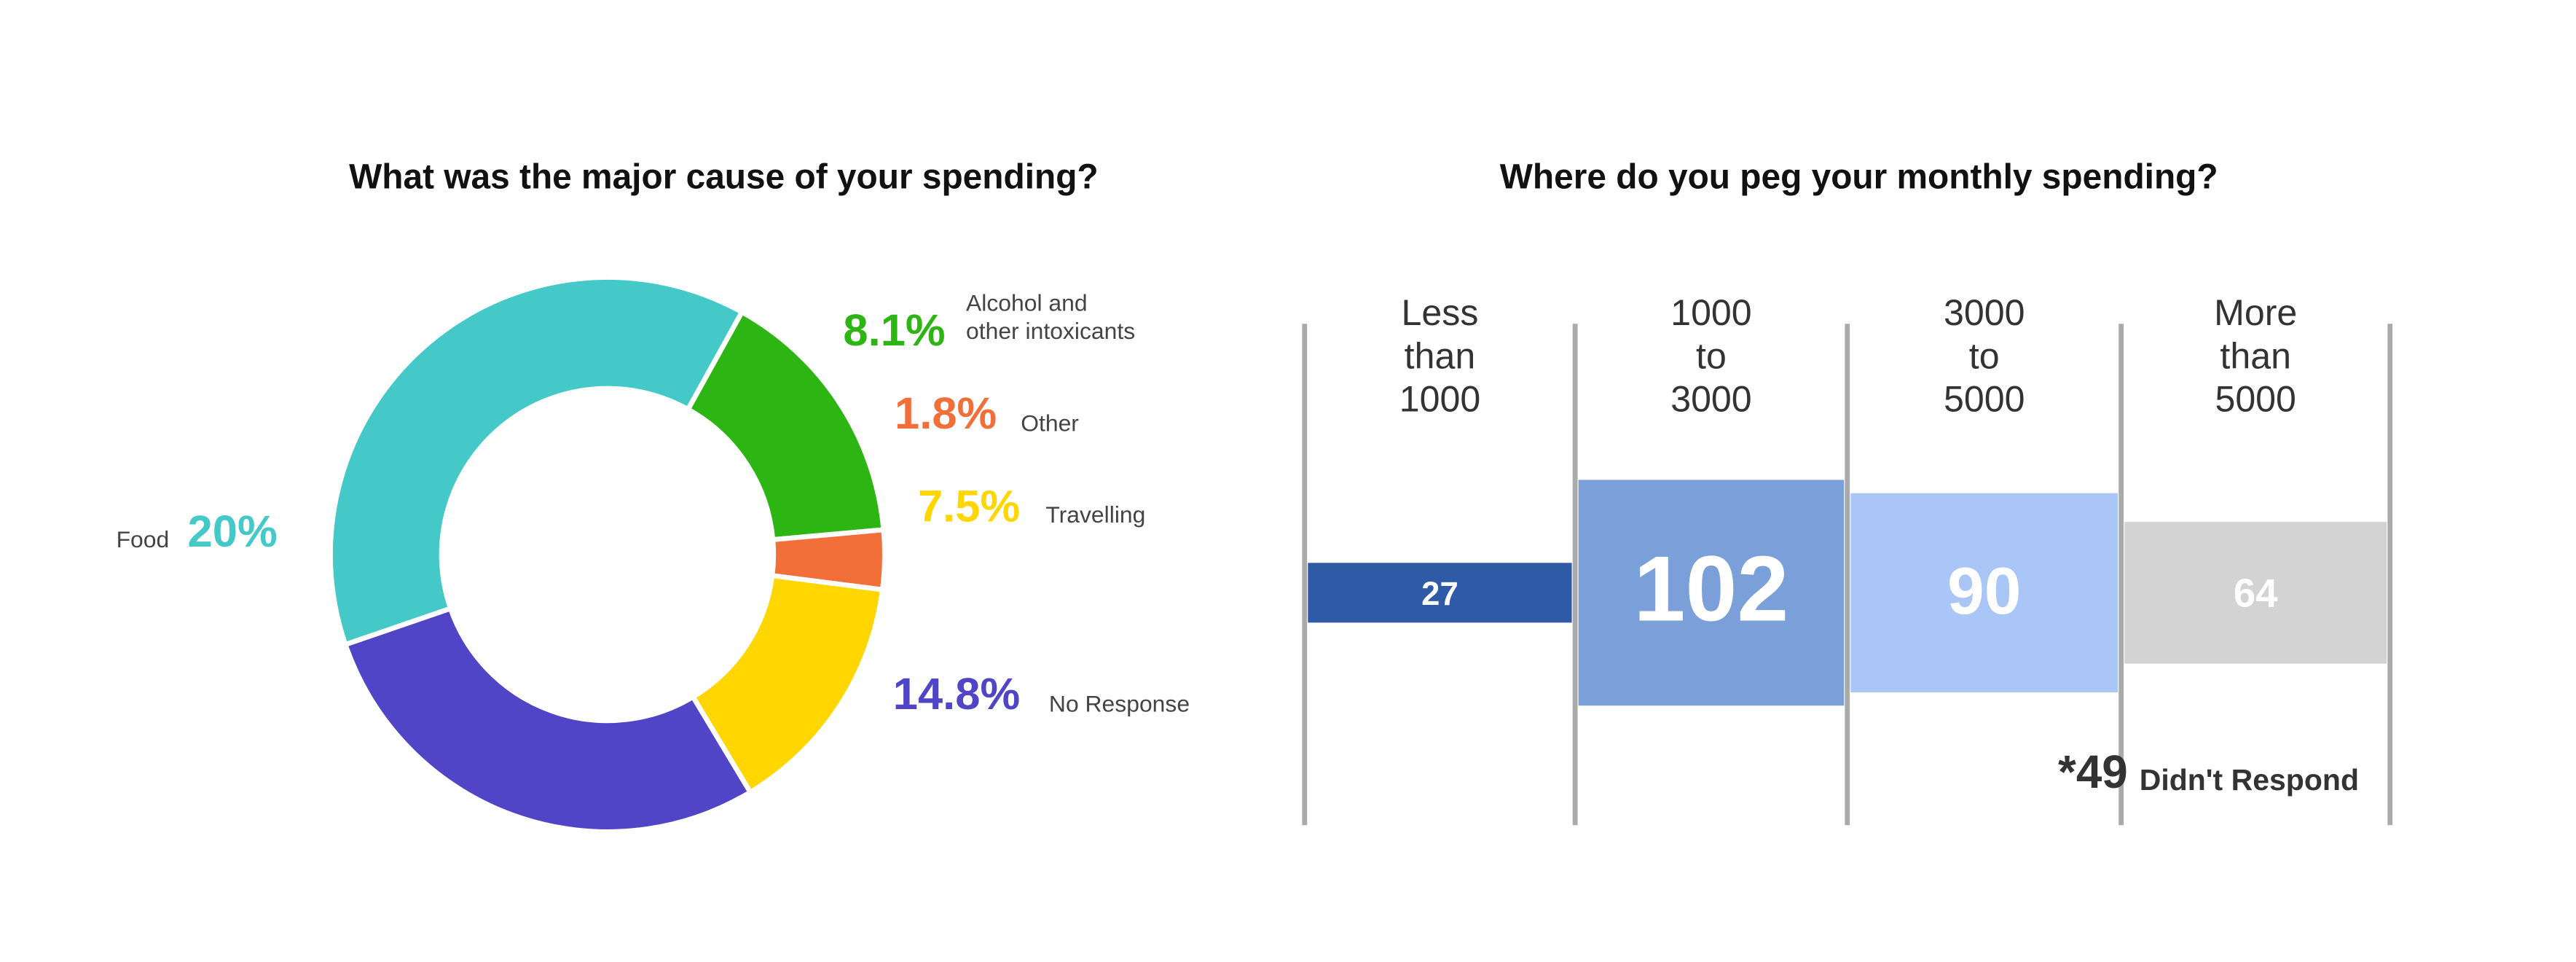 This screenshot has height=962, width=2576. I want to click on note-value: *49, so click(2093, 772).